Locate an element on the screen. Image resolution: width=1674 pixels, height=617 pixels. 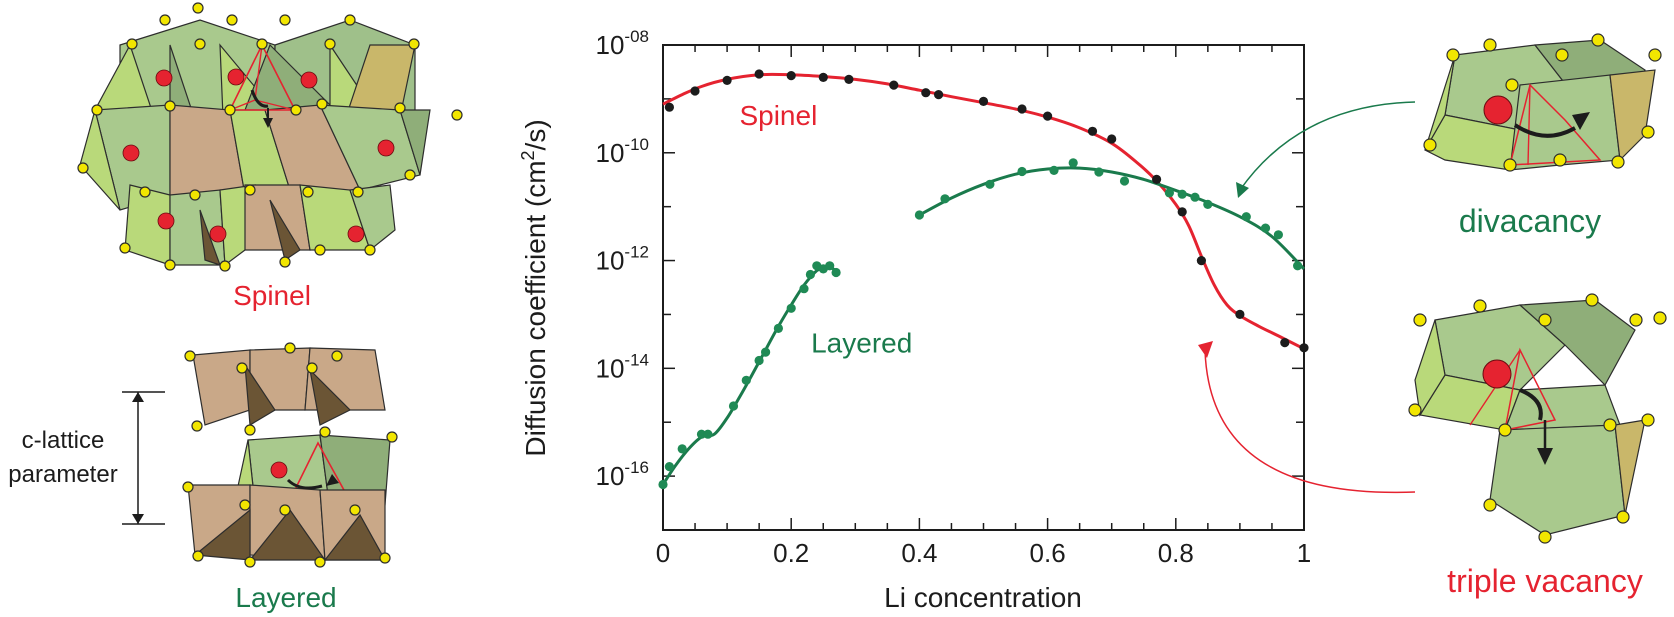
connector-arrows is located at coordinates (1307, 297).